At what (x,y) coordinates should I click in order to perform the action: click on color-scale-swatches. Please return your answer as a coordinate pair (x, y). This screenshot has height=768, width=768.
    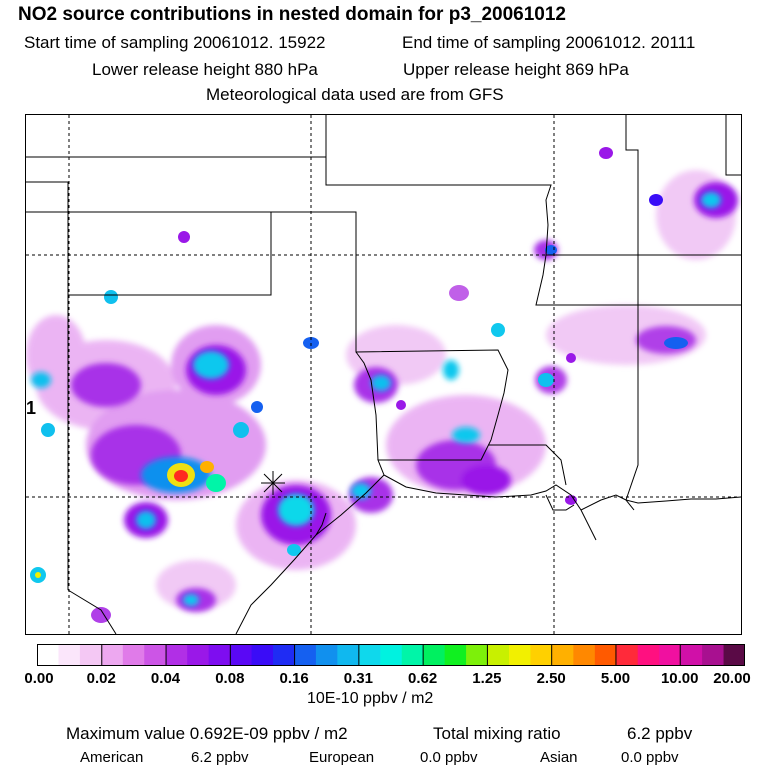
    Looking at the image, I should click on (391, 655).